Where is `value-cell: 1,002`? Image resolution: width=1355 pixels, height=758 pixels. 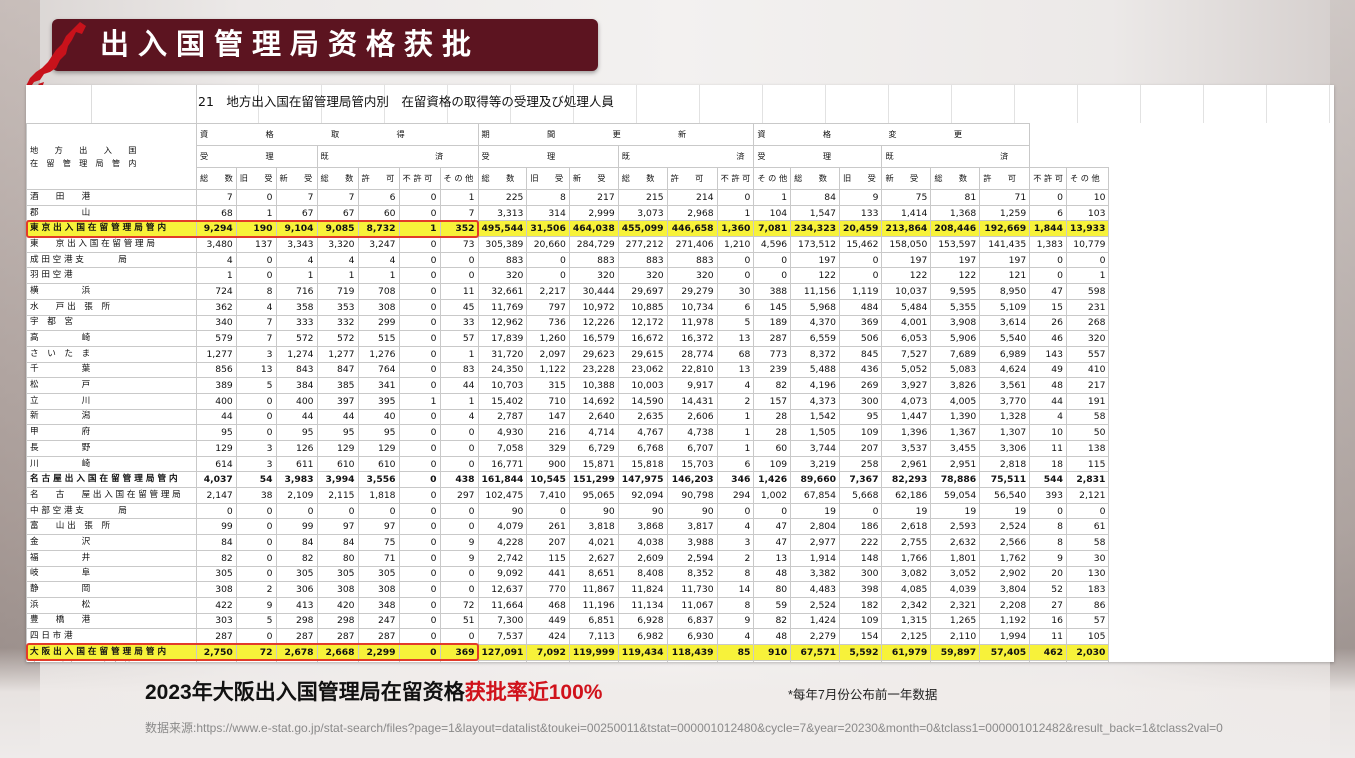
value-cell: 1,002 is located at coordinates (772, 495).